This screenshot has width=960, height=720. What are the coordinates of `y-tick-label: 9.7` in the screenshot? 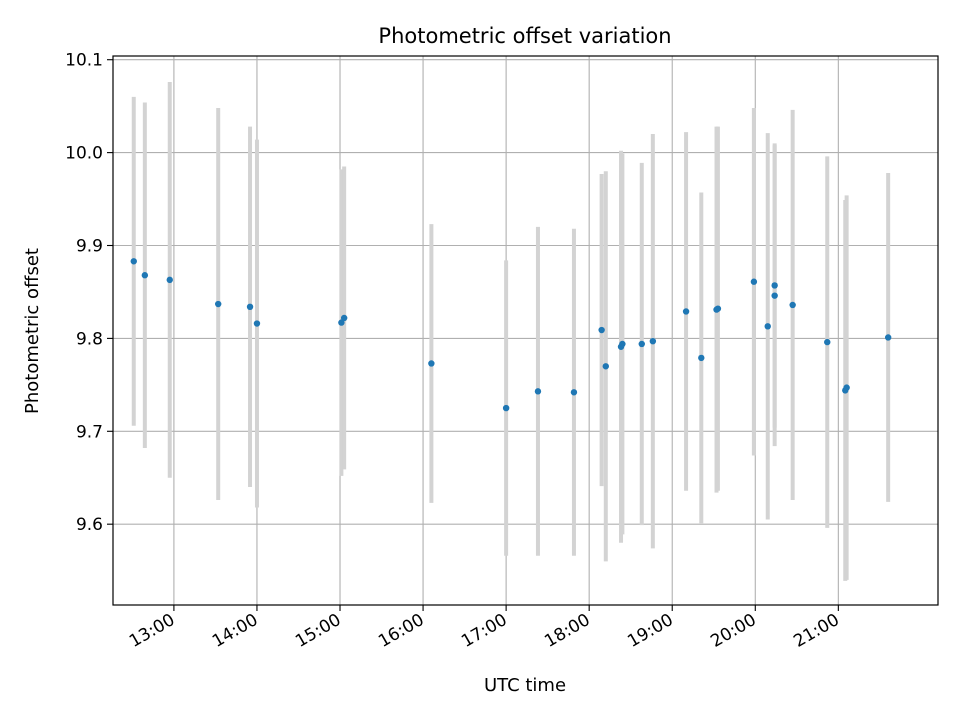 It's located at (89, 432).